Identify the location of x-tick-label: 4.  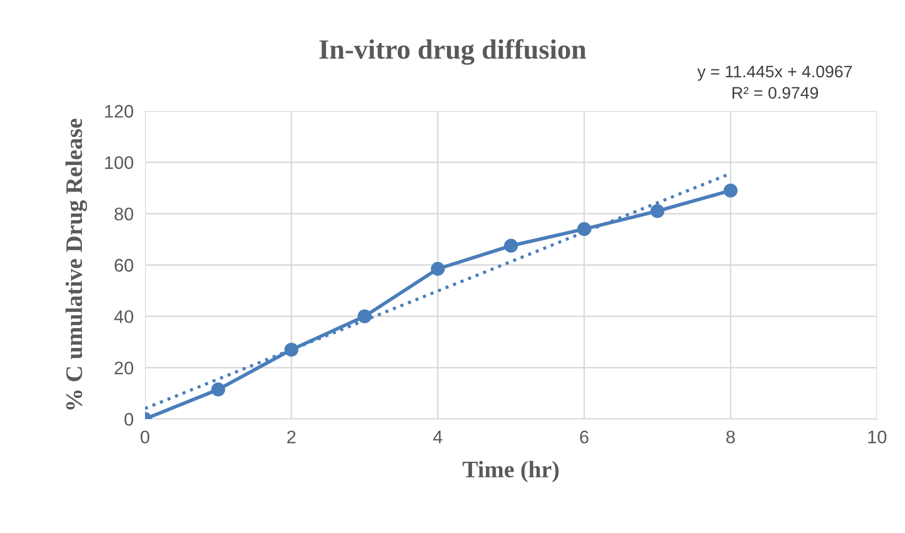
(437, 437).